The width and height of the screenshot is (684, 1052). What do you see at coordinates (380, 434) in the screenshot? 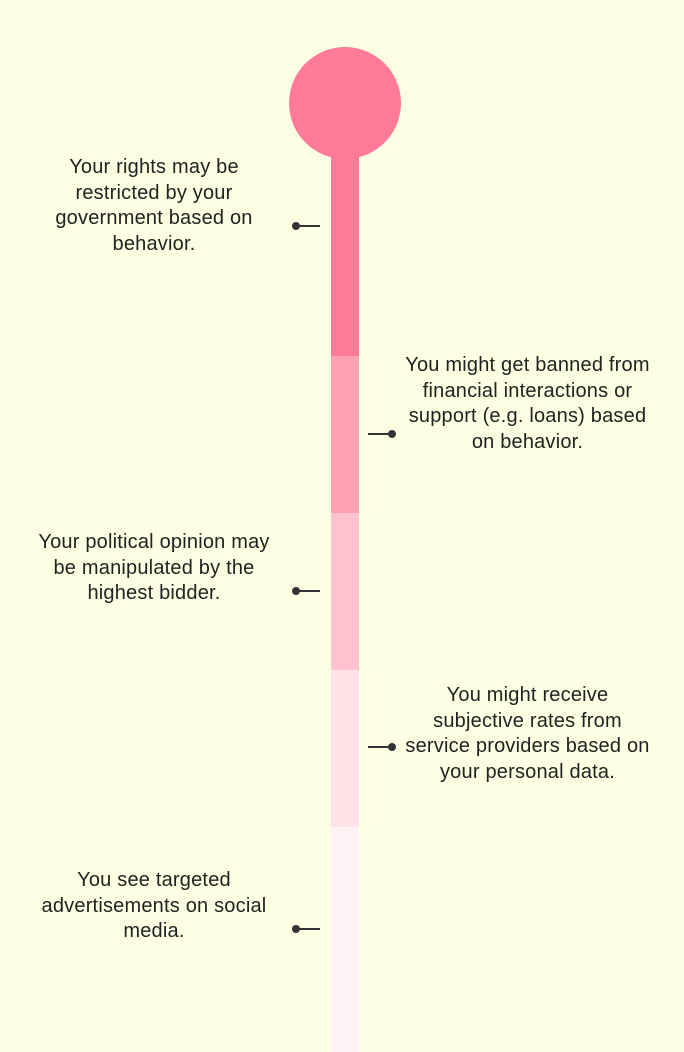
I see `item-2-connector` at bounding box center [380, 434].